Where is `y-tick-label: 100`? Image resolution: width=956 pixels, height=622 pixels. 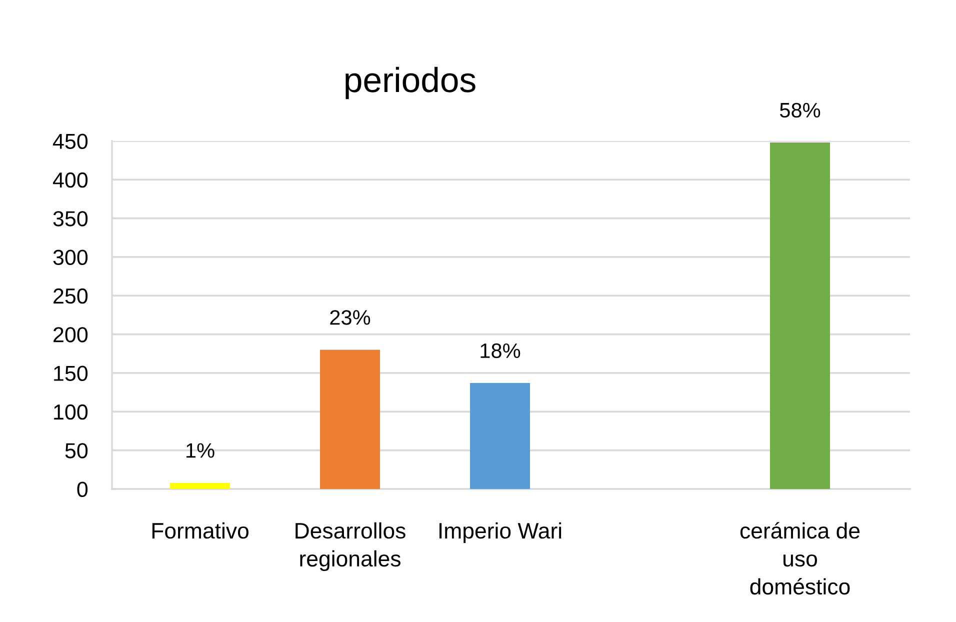 y-tick-label: 100 is located at coordinates (71, 412).